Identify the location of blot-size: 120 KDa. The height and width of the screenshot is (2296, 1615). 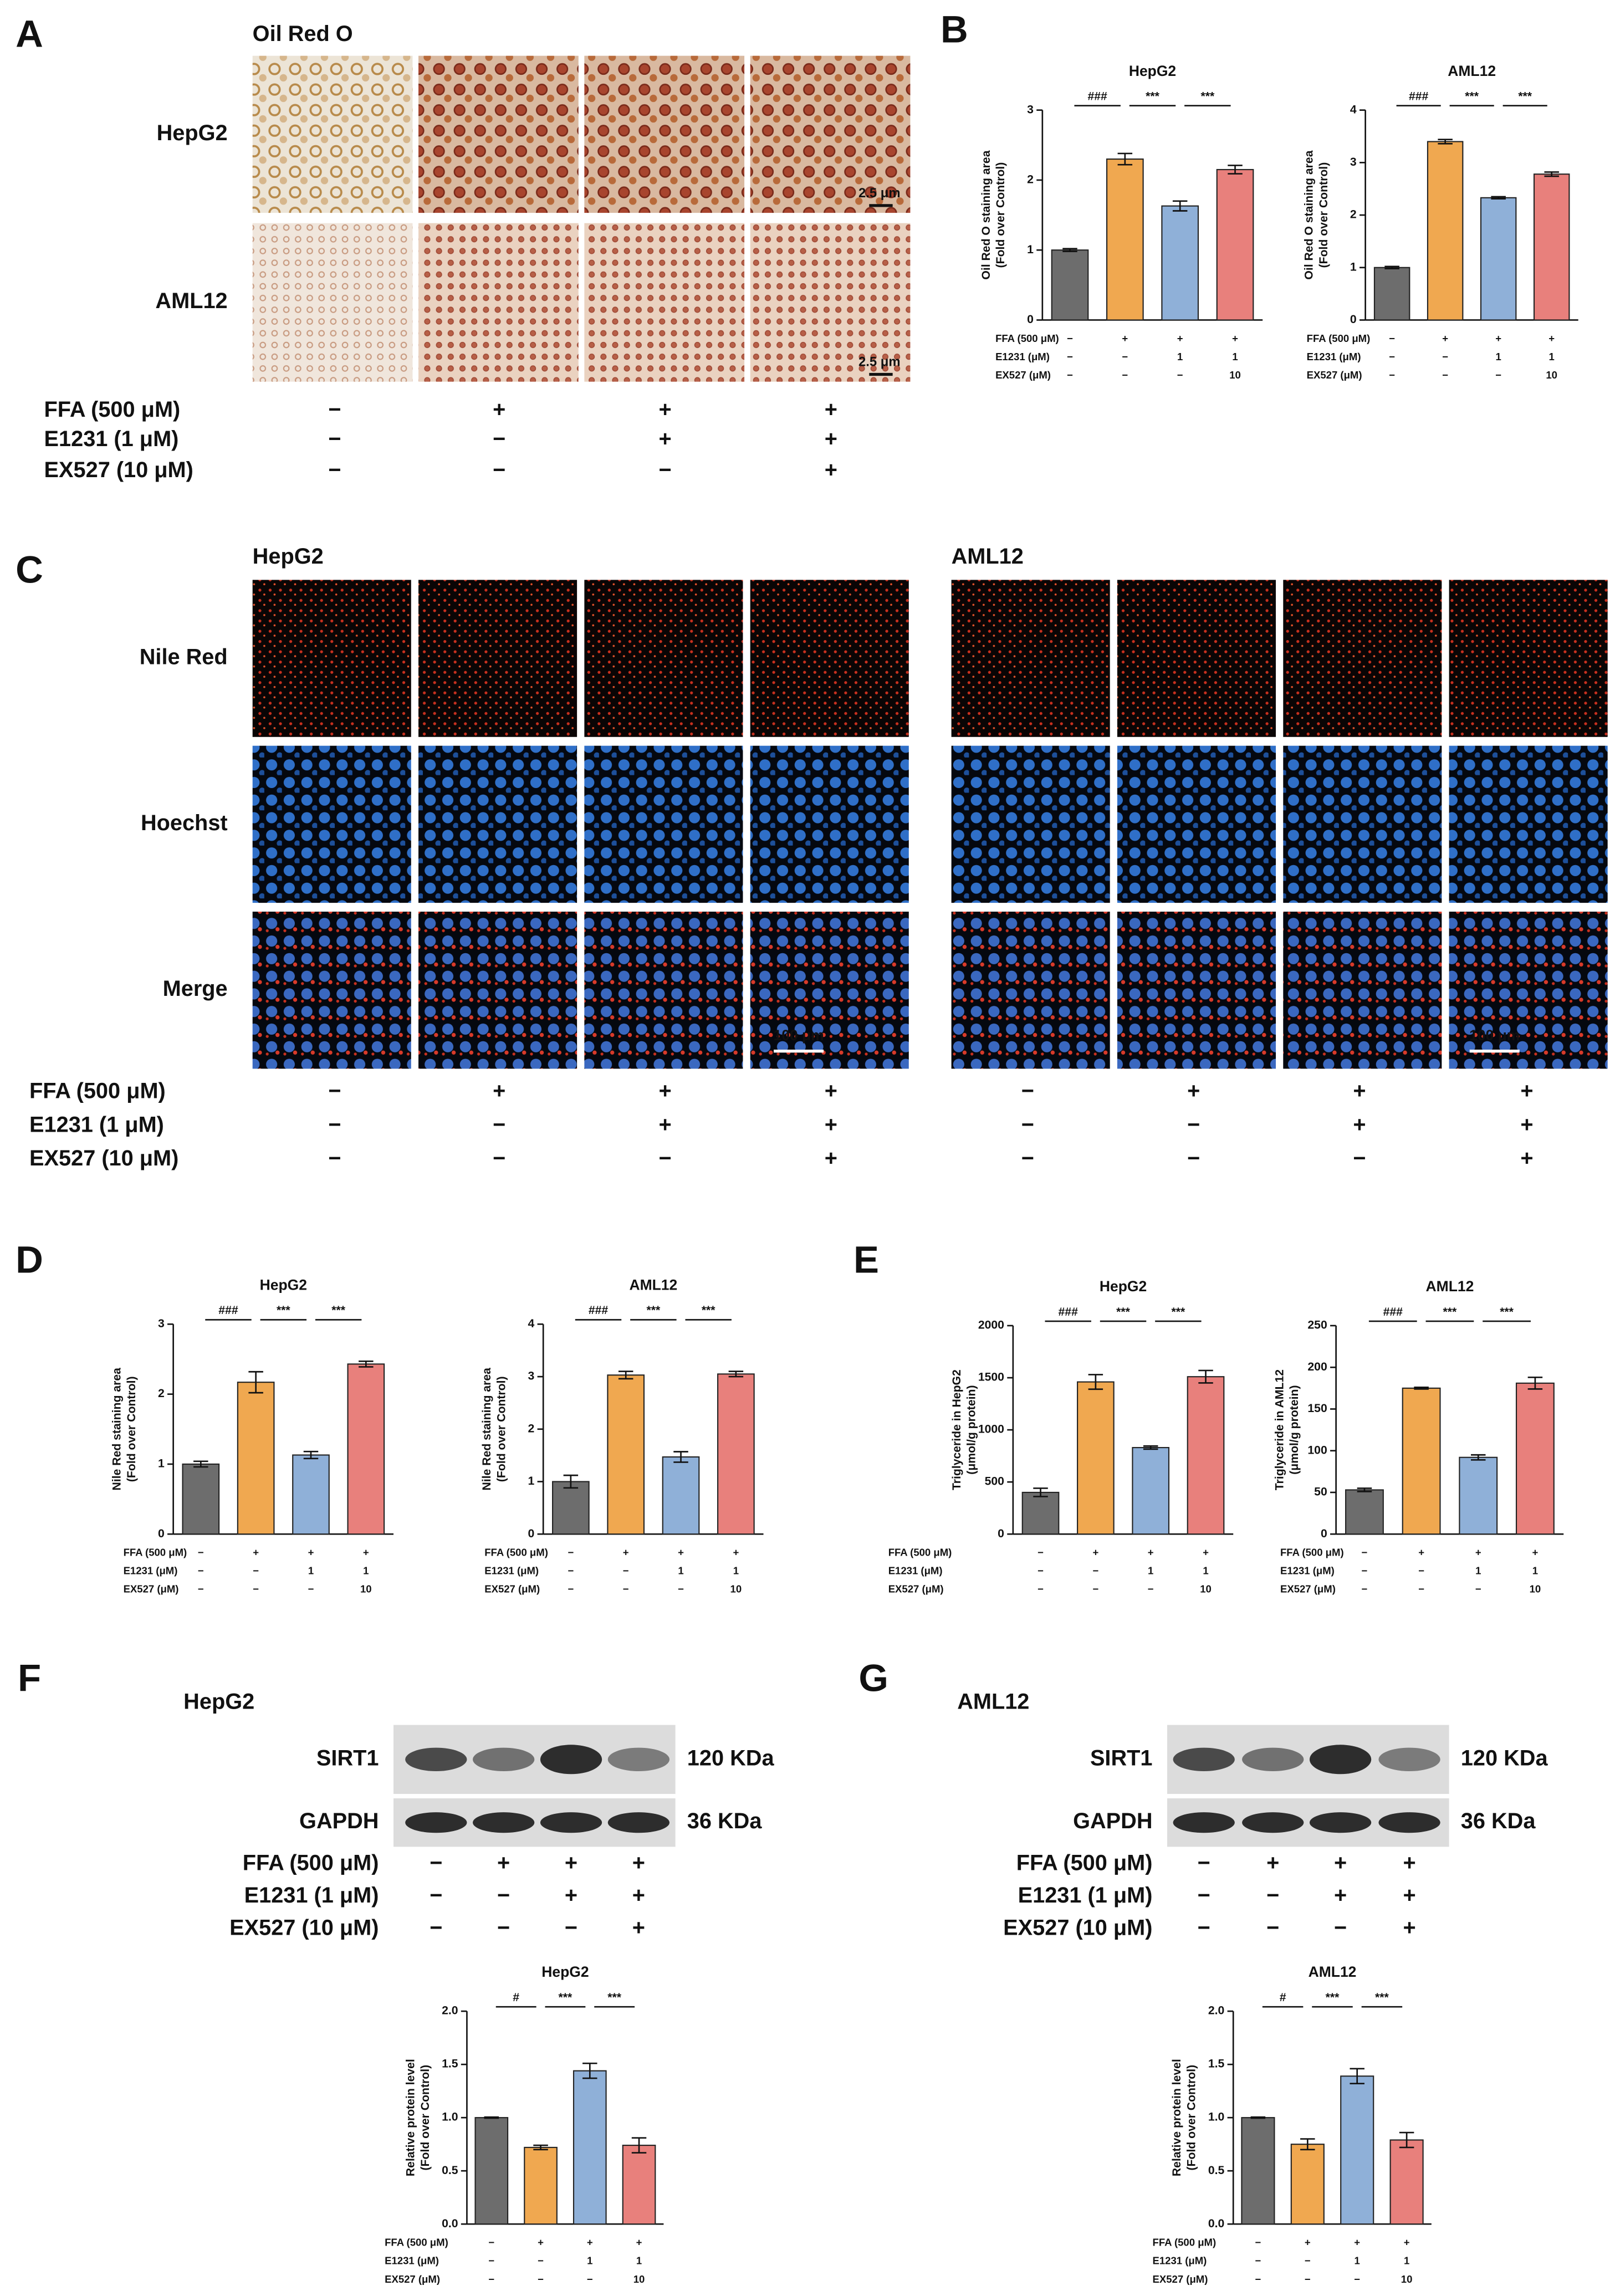
(731, 1758).